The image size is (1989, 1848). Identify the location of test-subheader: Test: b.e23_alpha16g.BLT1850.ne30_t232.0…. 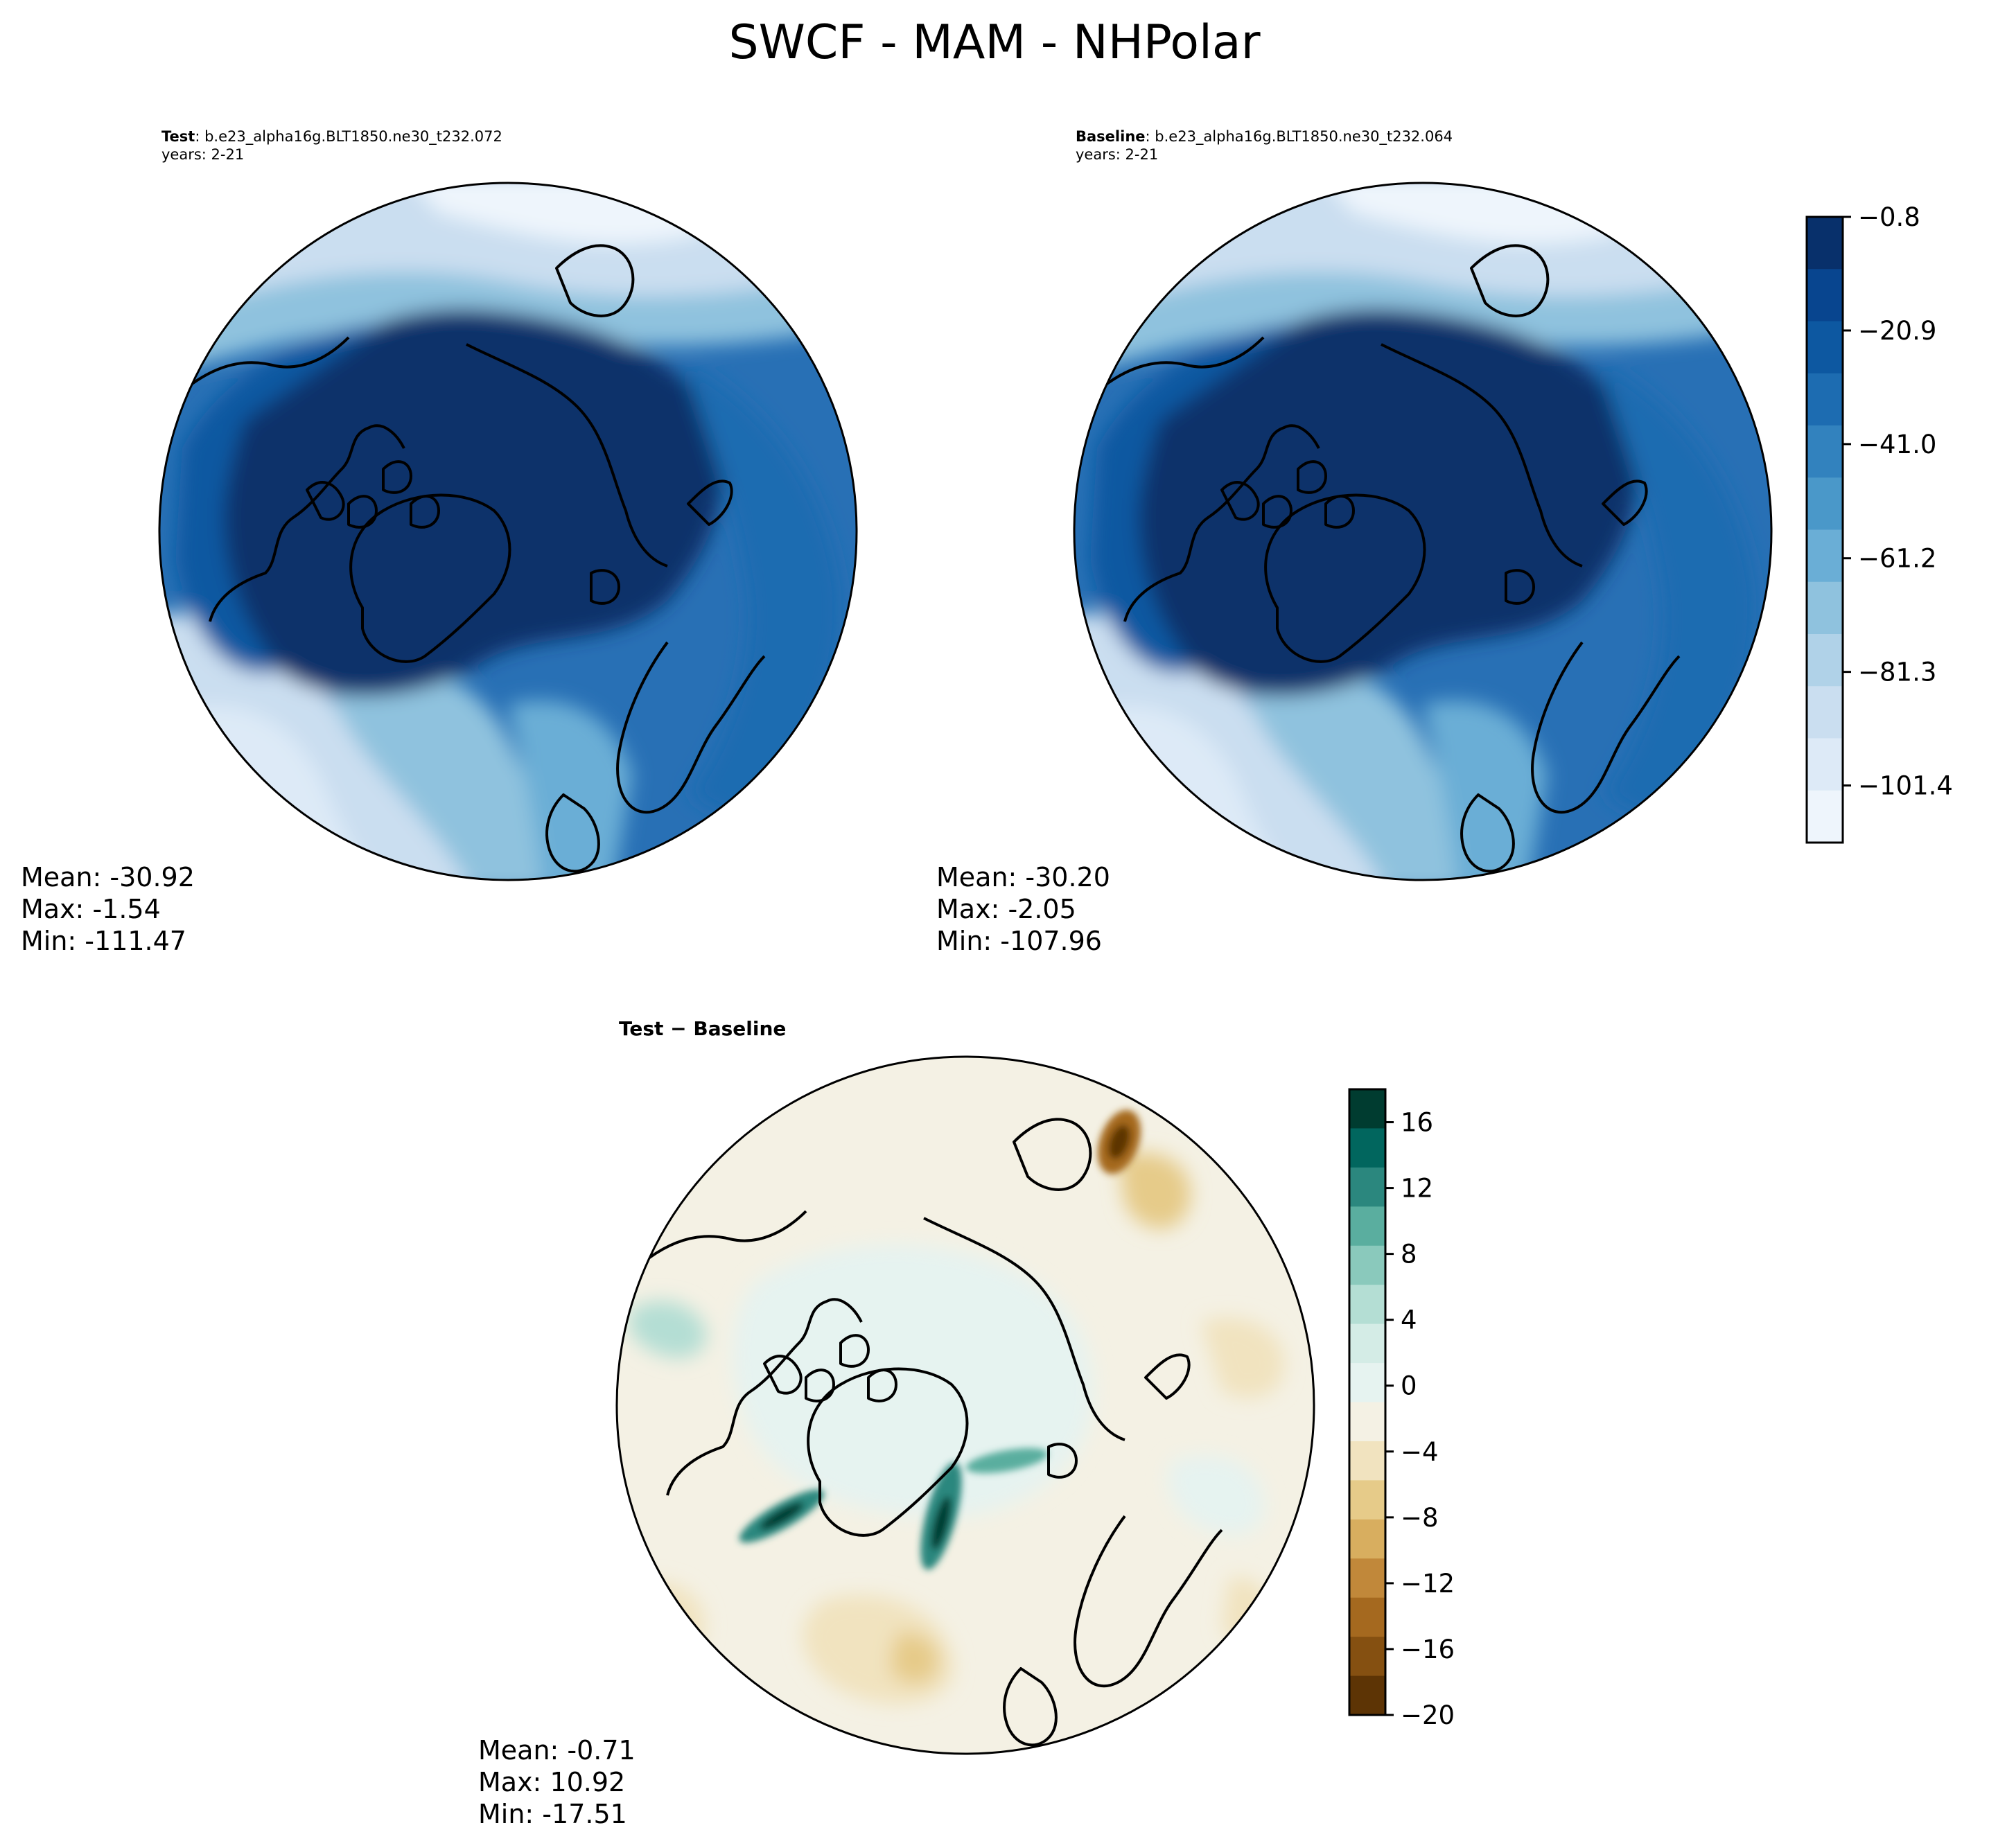
(331, 145).